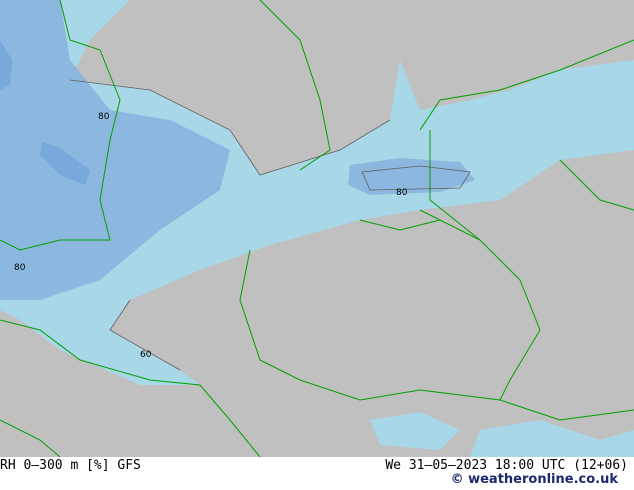 This screenshot has width=634, height=490. What do you see at coordinates (411, 176) in the screenshot?
I see `humidity-80-area-east` at bounding box center [411, 176].